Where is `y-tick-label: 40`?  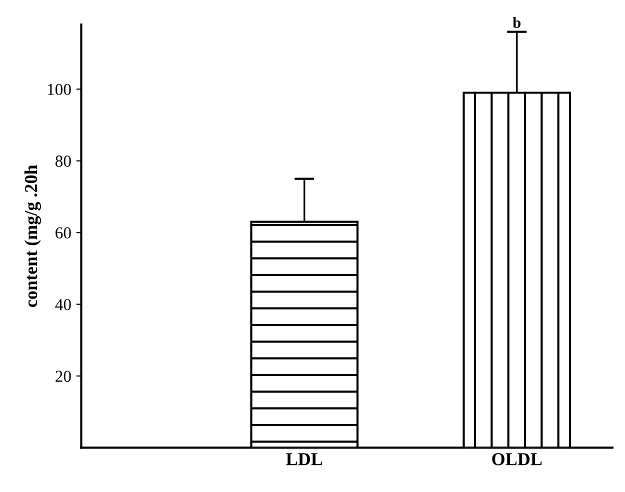
y-tick-label: 40 is located at coordinates (63, 304).